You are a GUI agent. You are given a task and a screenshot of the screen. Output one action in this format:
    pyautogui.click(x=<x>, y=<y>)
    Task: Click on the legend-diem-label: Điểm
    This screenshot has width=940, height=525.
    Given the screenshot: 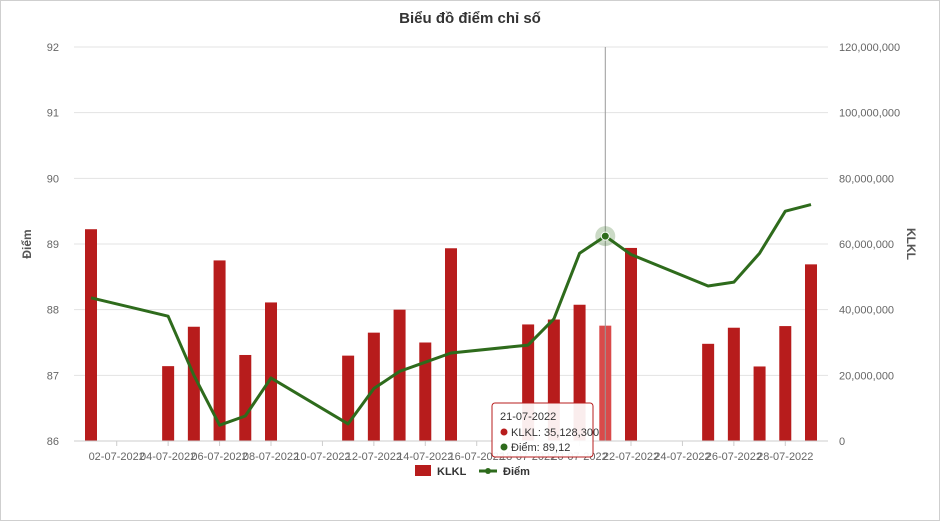 What is the action you would take?
    pyautogui.click(x=516, y=472)
    